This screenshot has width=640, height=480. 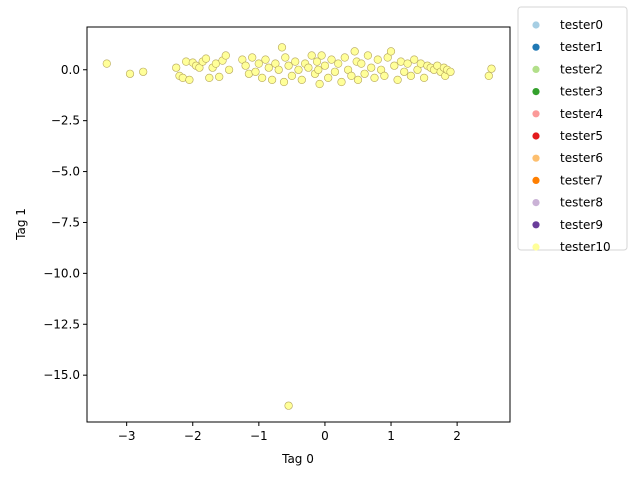 What do you see at coordinates (61, 375) in the screenshot?
I see `y-tick-label: −15.0` at bounding box center [61, 375].